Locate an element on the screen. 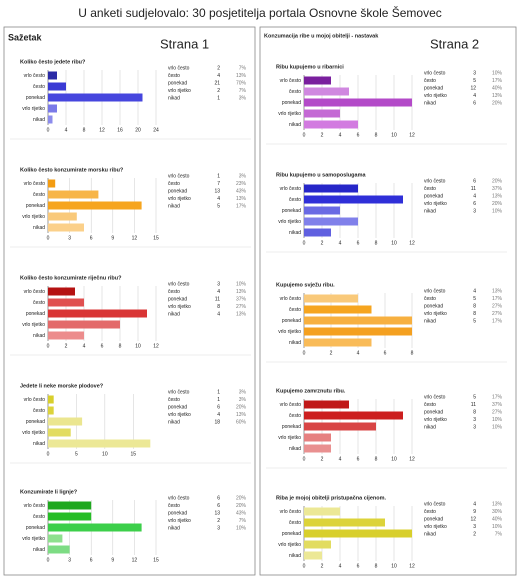  x-tick-label: 2 is located at coordinates (66, 346).